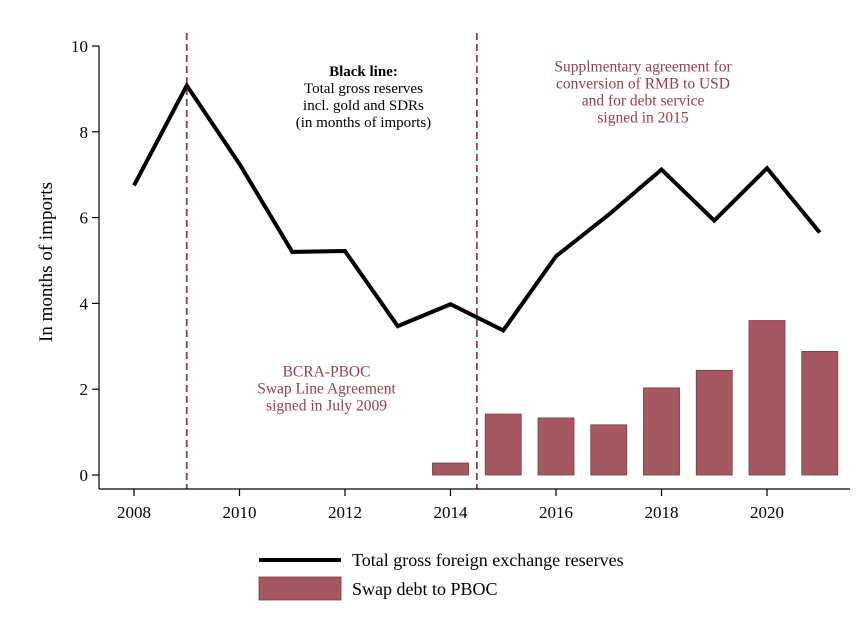  Describe the element at coordinates (556, 512) in the screenshot. I see `x-tick-label: 2016` at that location.